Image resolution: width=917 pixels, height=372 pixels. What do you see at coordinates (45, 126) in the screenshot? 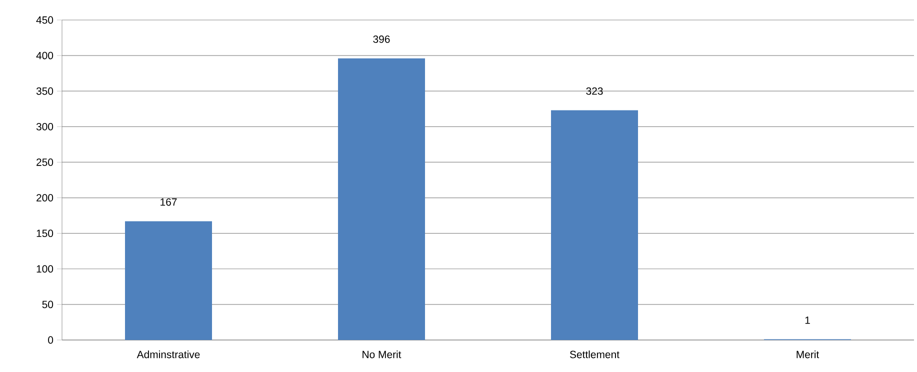
I see `y-tick-label: 300` at bounding box center [45, 126].